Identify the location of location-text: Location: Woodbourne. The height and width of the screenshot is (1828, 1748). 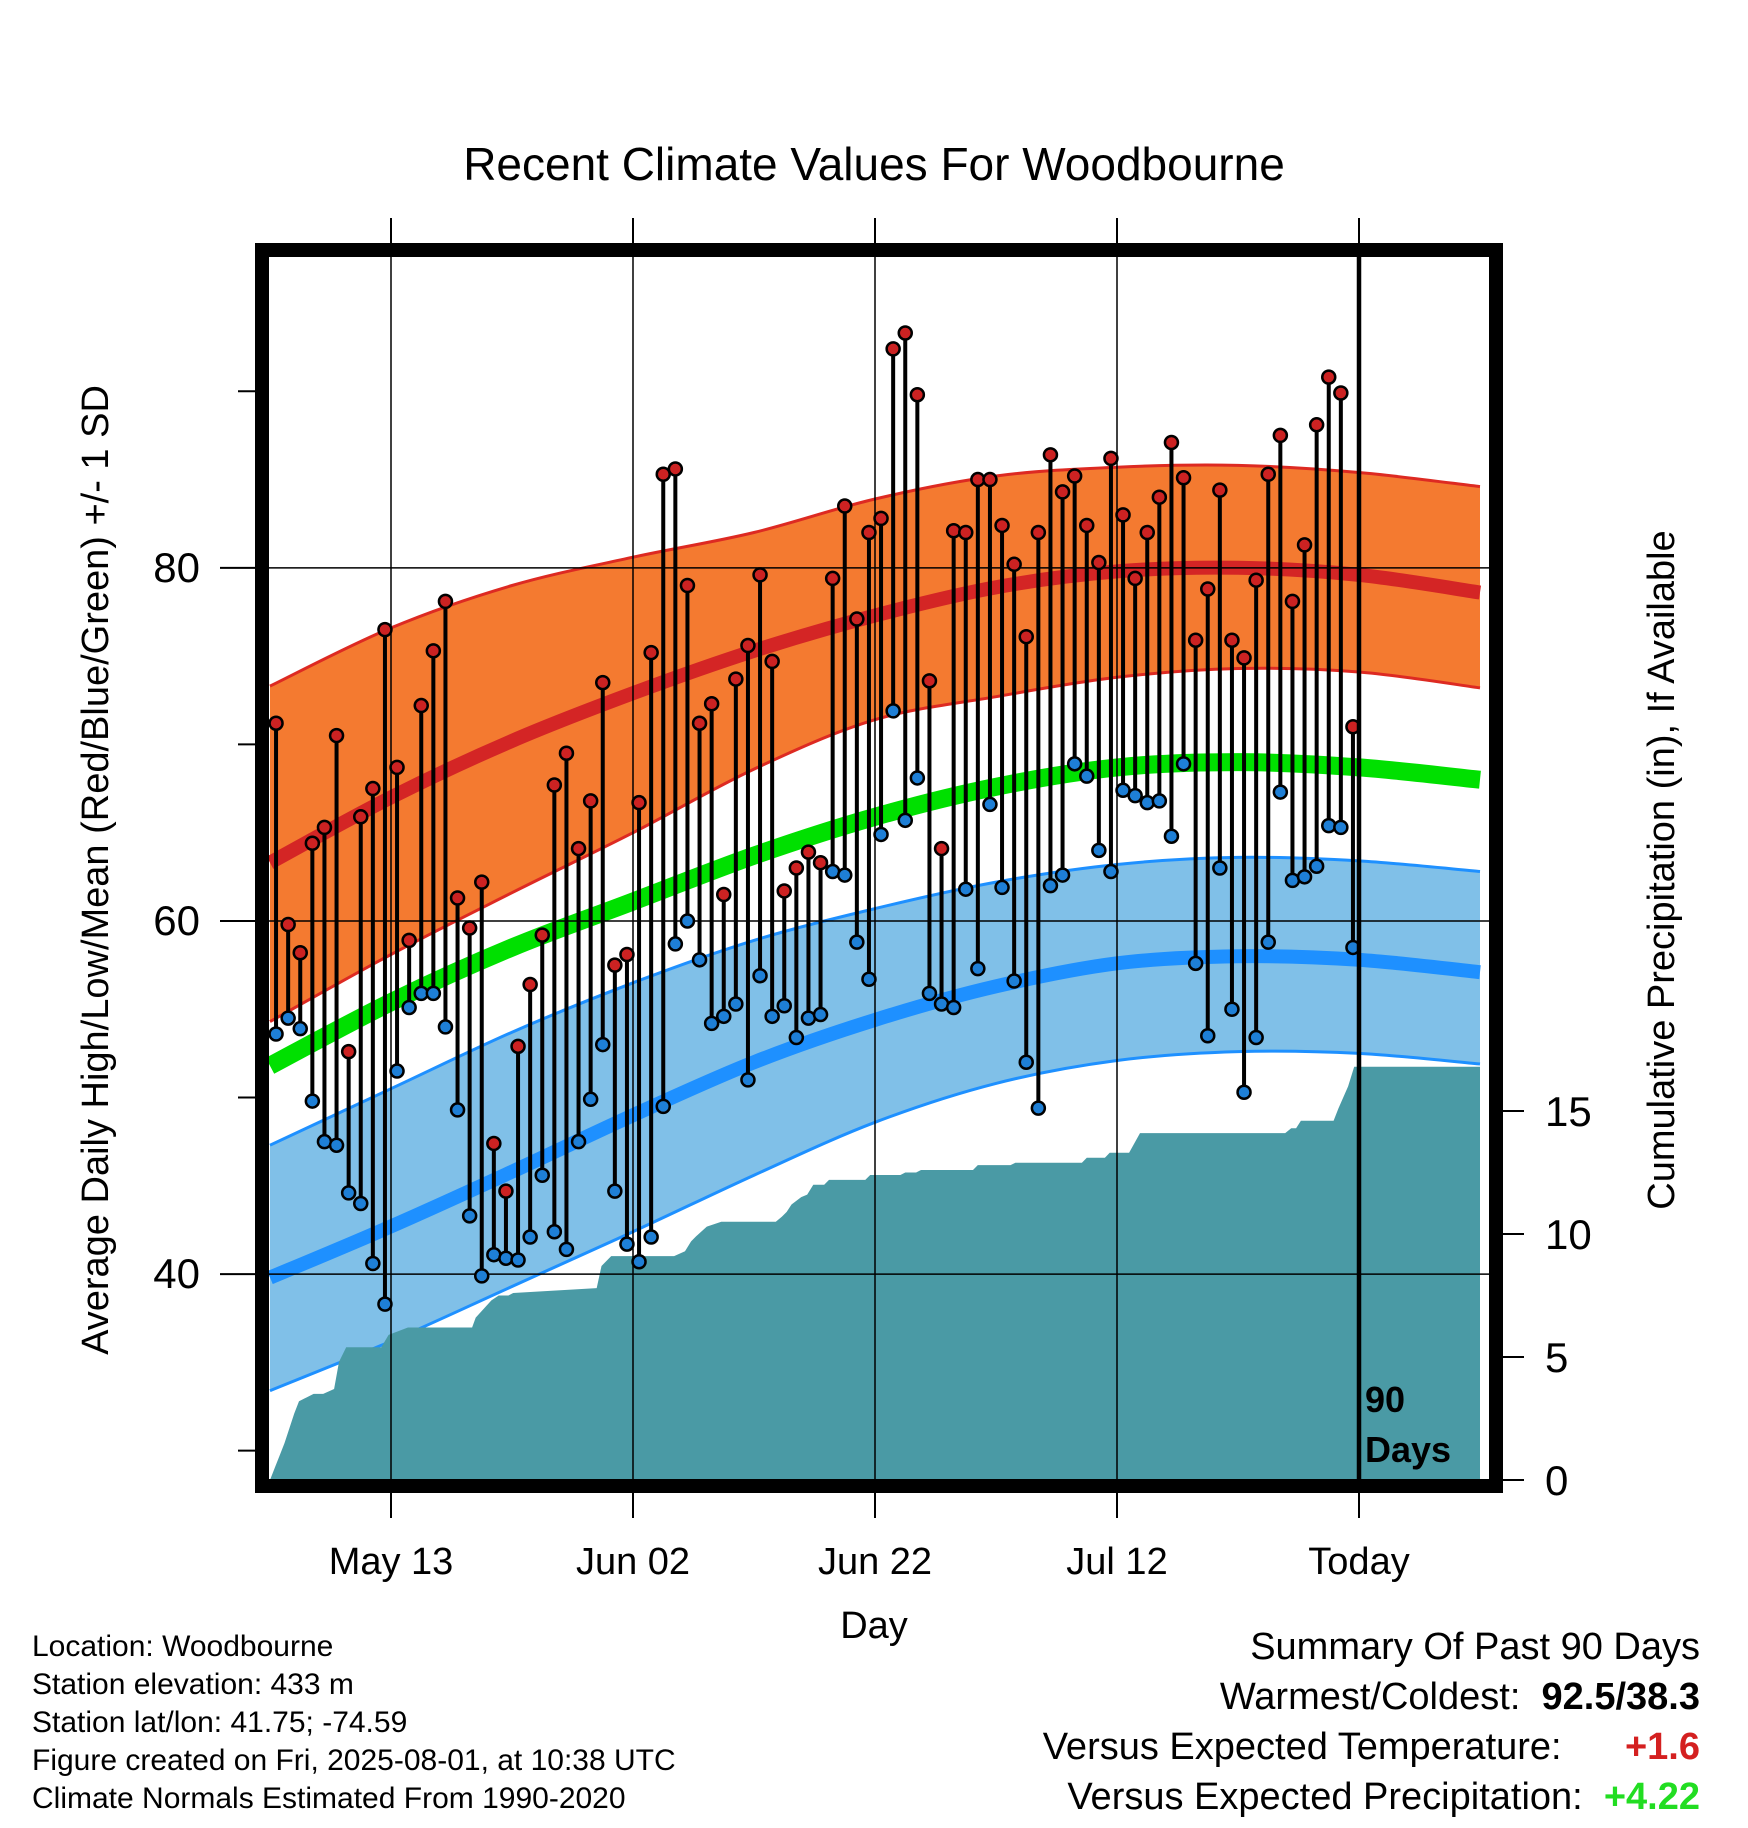
(183, 1646).